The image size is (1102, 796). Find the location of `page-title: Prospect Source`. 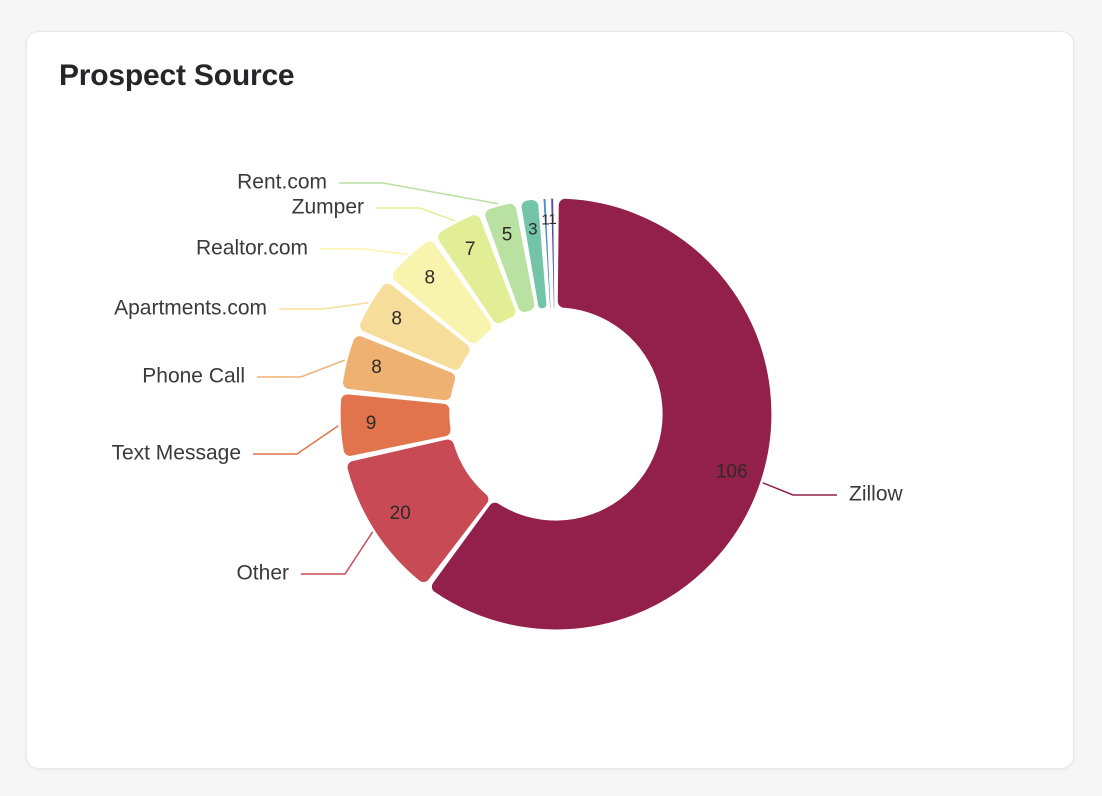

page-title: Prospect Source is located at coordinates (177, 75).